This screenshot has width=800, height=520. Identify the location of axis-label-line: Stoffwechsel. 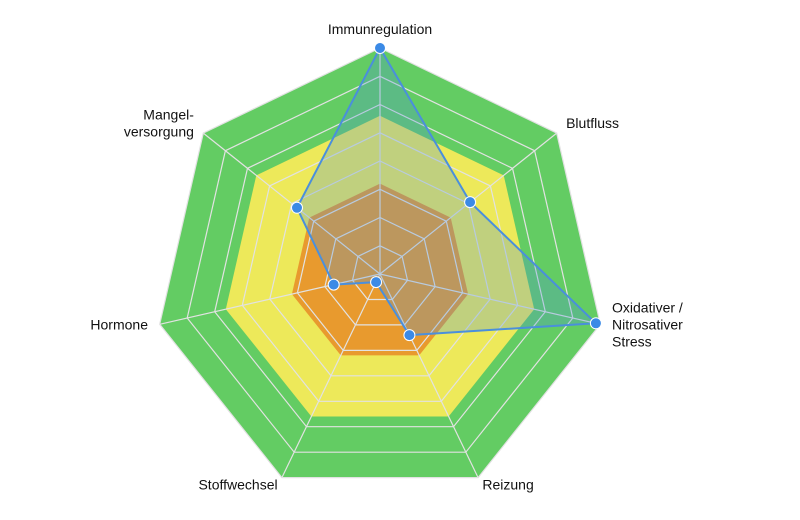
(237, 485).